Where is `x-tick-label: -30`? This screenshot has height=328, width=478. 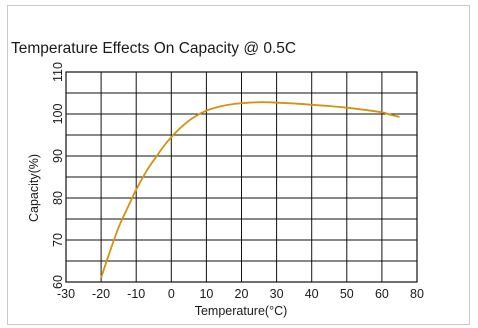 x-tick-label: -30 is located at coordinates (66, 294).